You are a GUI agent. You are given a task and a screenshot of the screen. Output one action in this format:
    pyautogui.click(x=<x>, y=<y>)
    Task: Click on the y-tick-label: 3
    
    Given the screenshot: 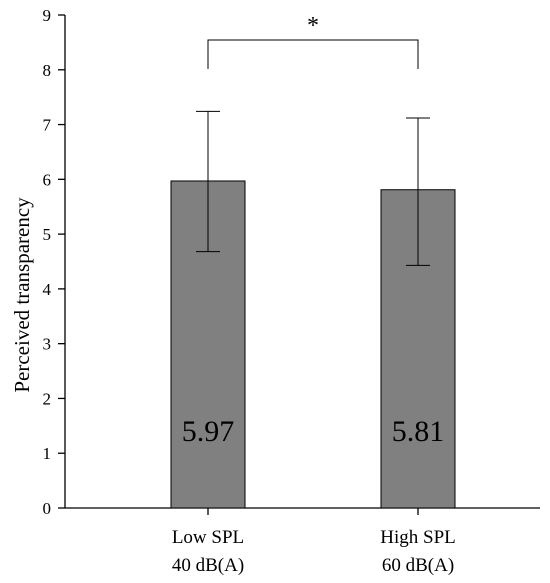 What is the action you would take?
    pyautogui.click(x=47, y=344)
    